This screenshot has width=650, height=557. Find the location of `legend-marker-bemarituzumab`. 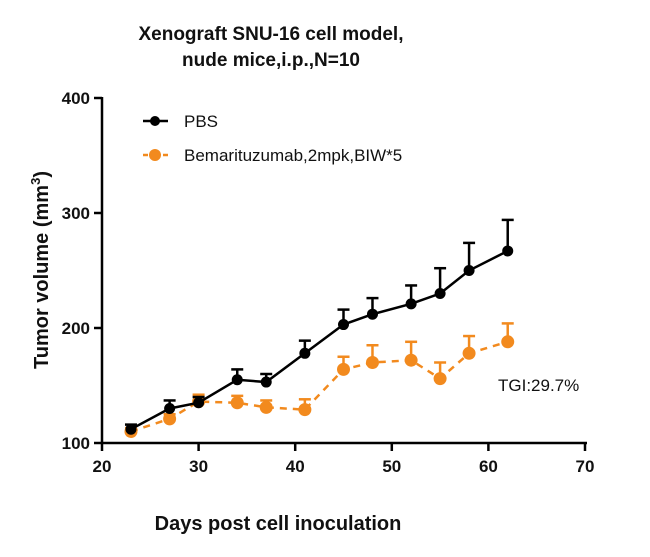

legend-marker-bemarituzumab is located at coordinates (155, 155).